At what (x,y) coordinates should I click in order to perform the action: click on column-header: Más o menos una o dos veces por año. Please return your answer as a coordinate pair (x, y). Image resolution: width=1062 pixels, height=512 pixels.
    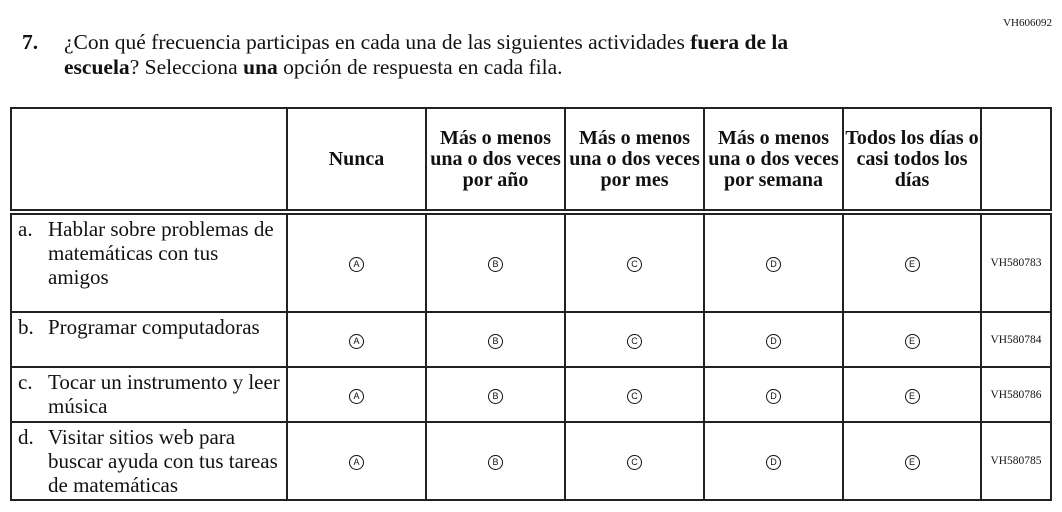
    Looking at the image, I should click on (495, 161).